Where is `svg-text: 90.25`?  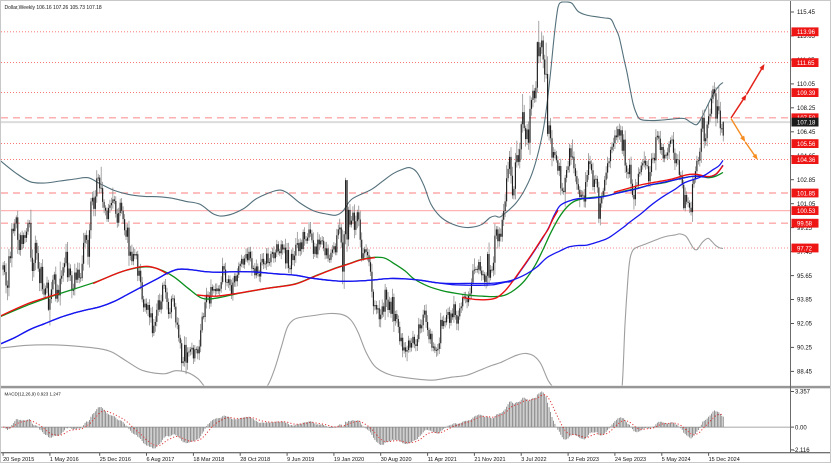 svg-text: 90.25 is located at coordinates (805, 349).